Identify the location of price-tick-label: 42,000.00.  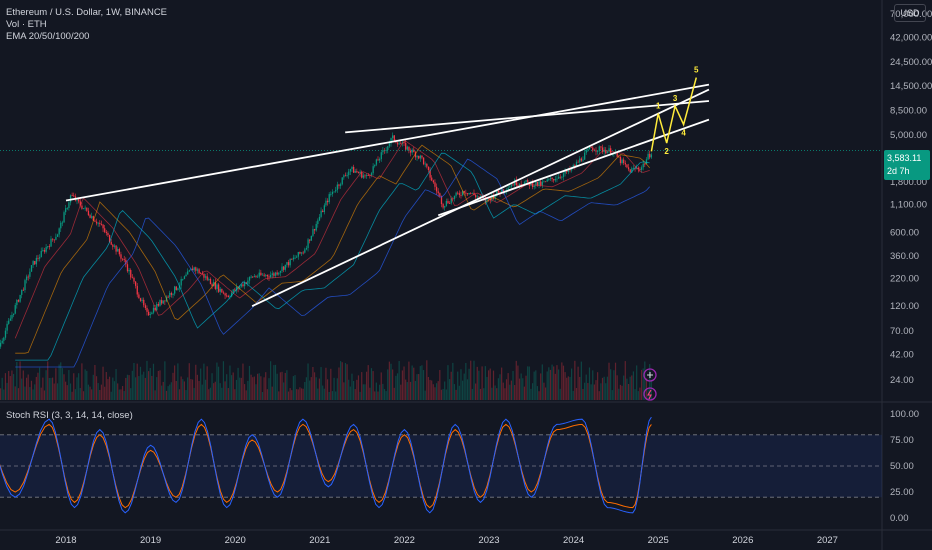
(911, 37).